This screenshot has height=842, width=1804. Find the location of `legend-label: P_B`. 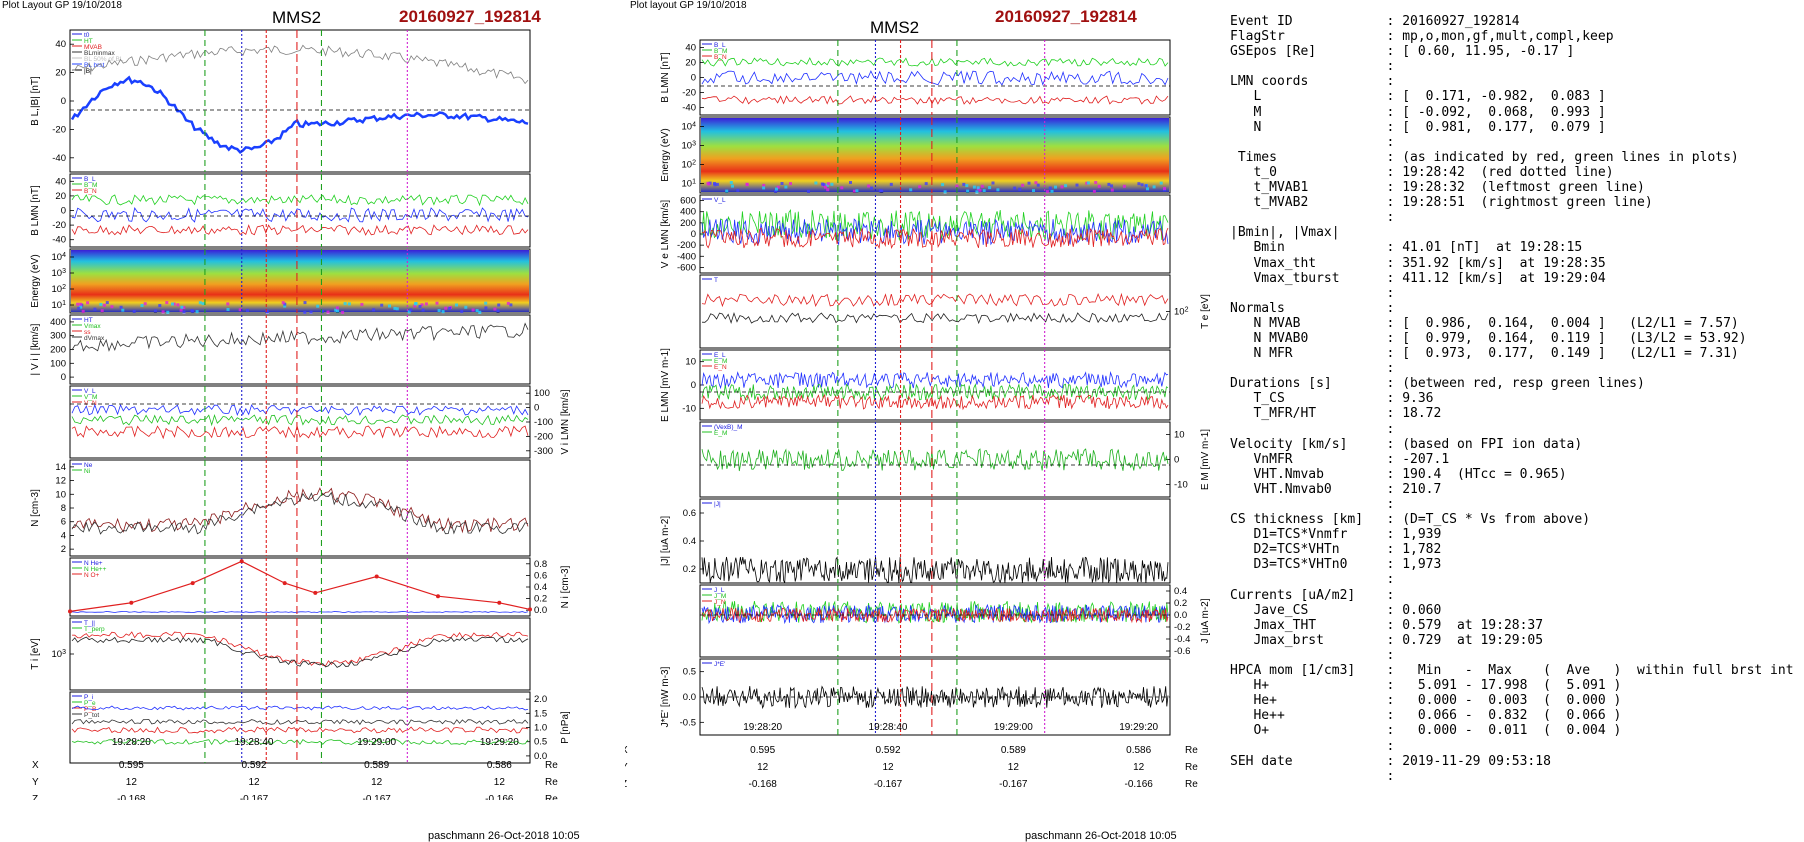

legend-label: P_B is located at coordinates (90, 709).